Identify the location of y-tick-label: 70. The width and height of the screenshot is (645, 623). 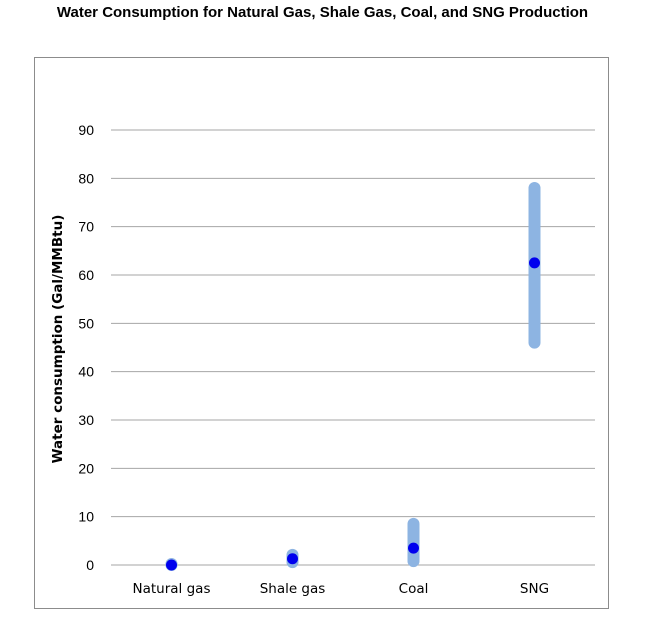
(86, 227).